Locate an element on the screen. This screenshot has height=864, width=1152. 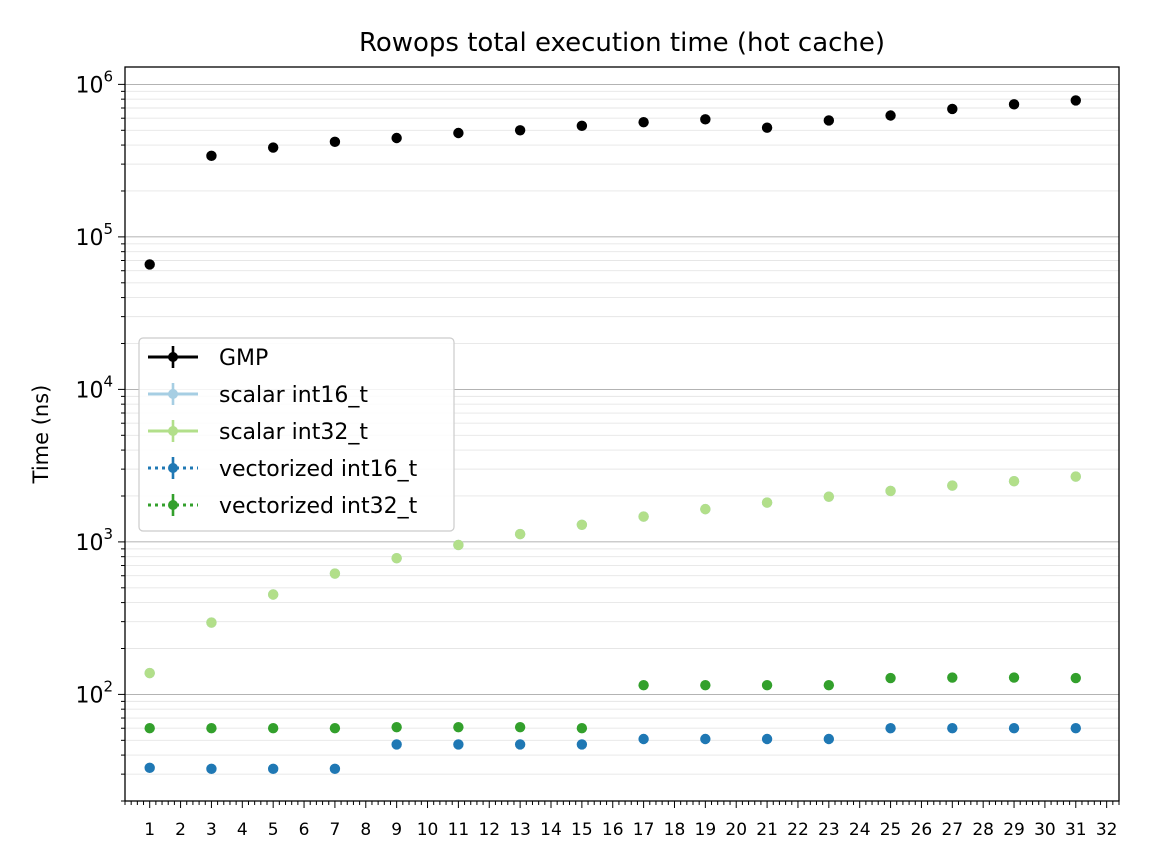
x-tick-label: 23 is located at coordinates (829, 830).